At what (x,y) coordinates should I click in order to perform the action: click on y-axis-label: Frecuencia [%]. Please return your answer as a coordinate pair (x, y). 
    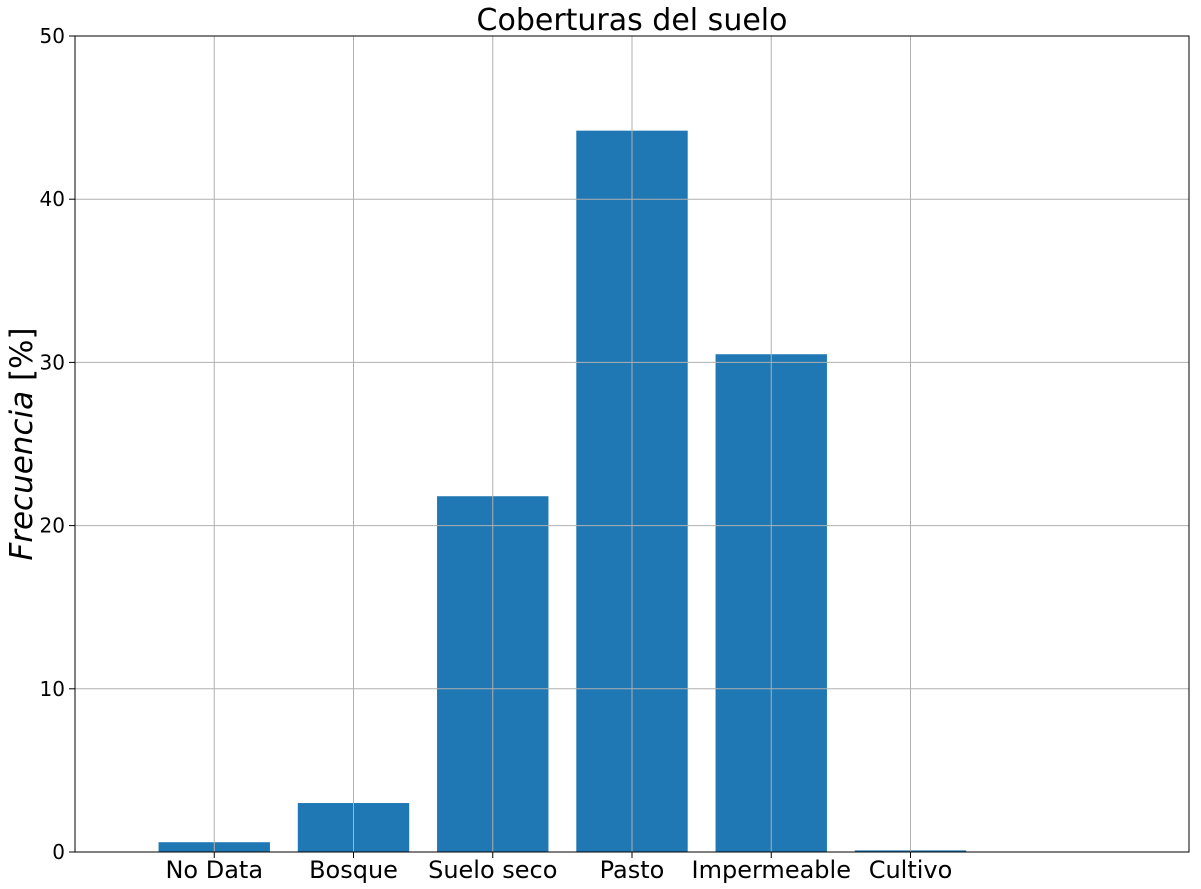
    Looking at the image, I should click on (22, 443).